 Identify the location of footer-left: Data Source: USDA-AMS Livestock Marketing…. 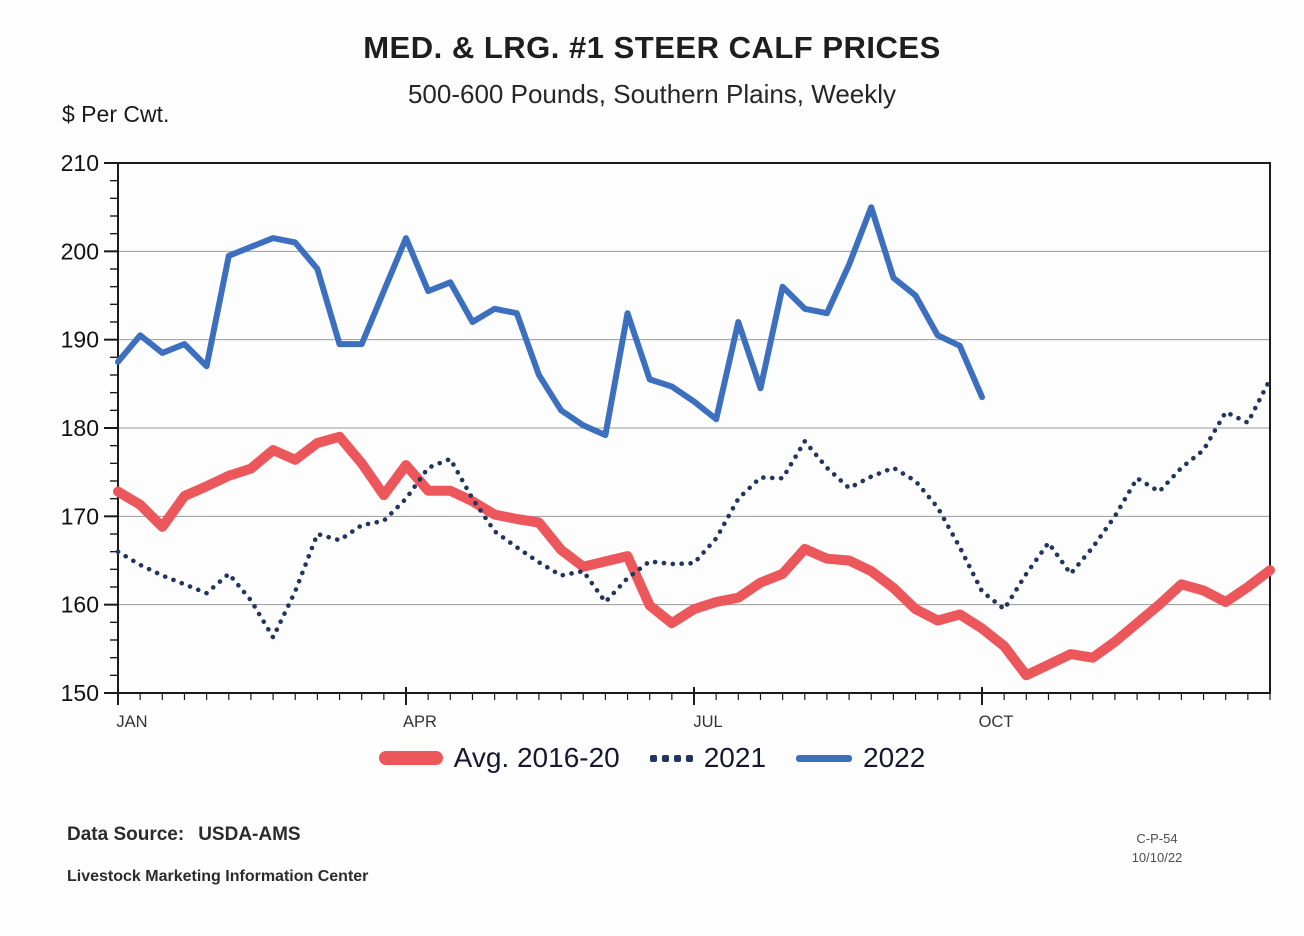
(217, 855).